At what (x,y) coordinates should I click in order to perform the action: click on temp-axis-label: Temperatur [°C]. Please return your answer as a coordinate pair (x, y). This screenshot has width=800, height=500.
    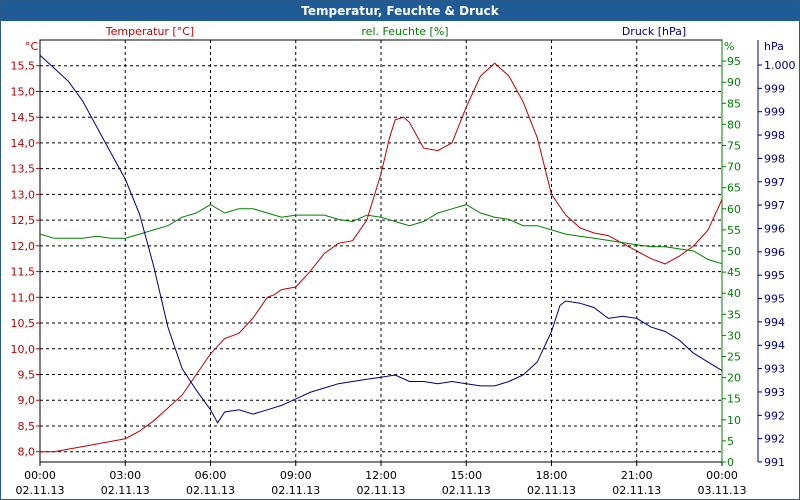
    Looking at the image, I should click on (149, 31).